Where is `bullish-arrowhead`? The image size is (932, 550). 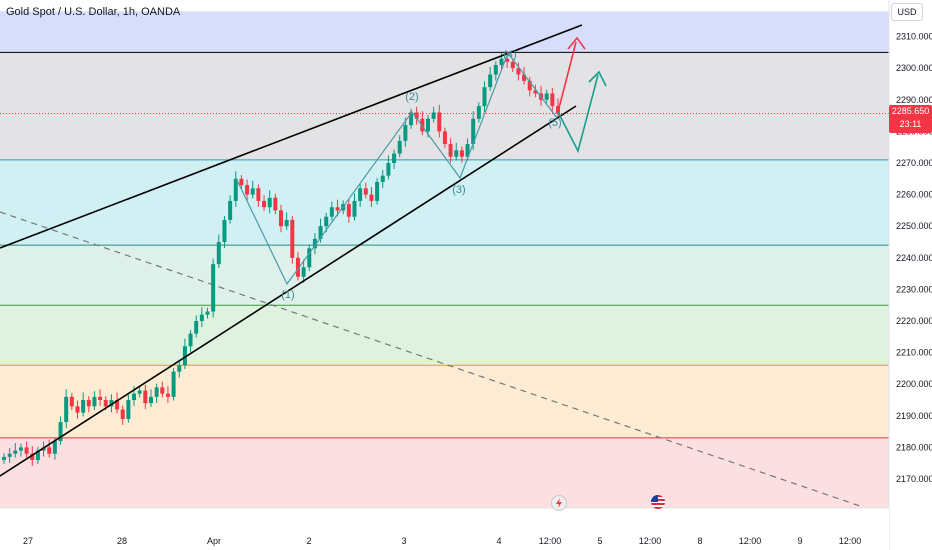
bullish-arrowhead is located at coordinates (597, 78).